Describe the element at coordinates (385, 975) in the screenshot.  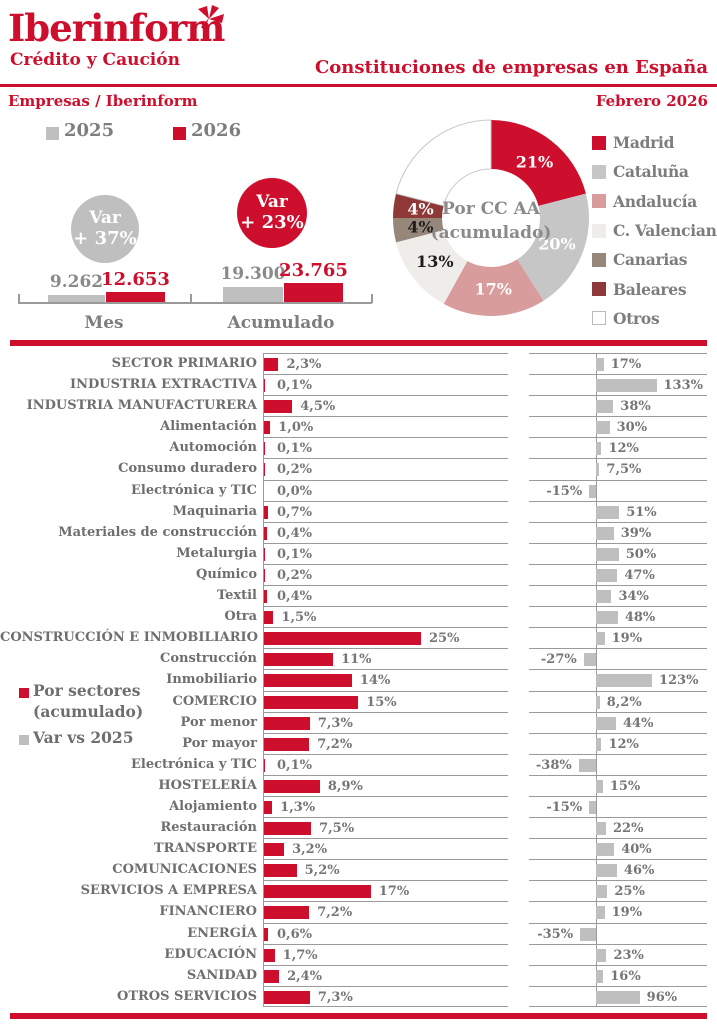
I see `share-cell-29: 2,4%` at that location.